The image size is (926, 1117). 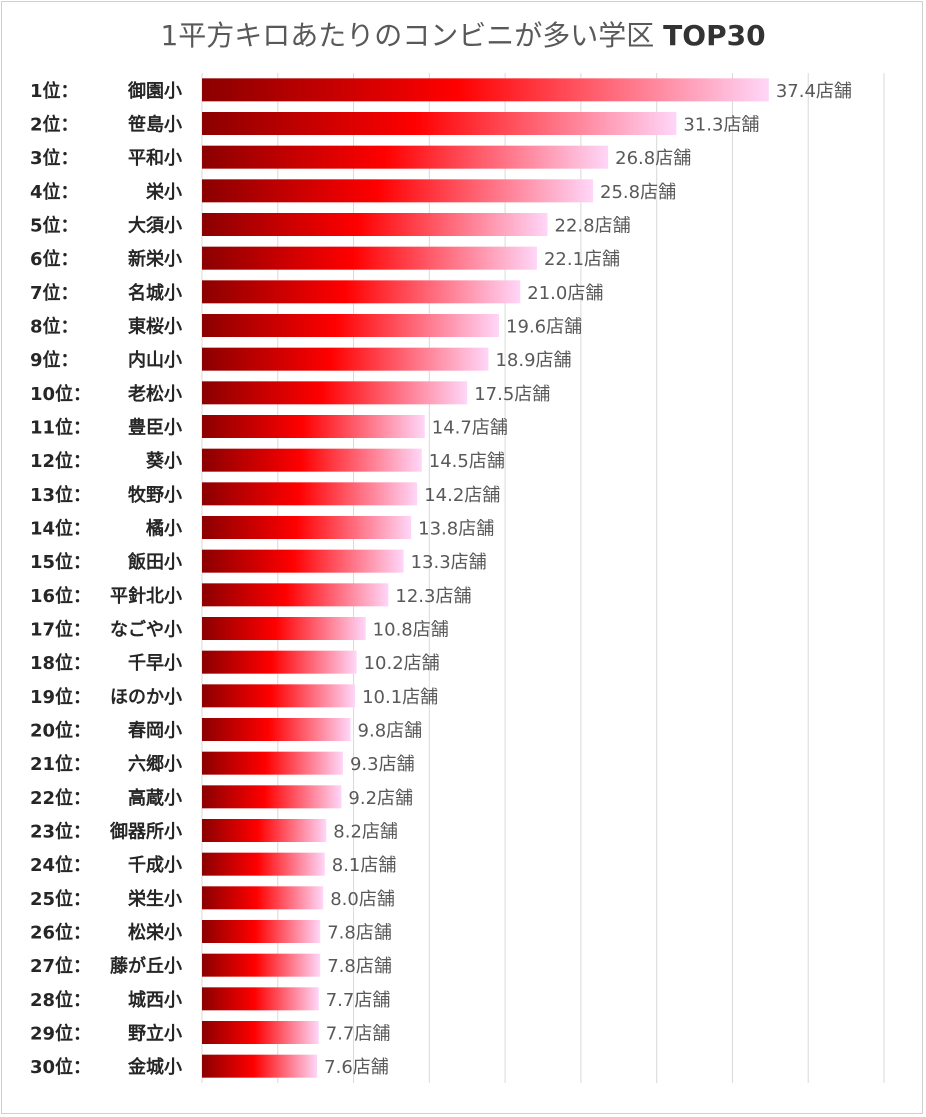 What do you see at coordinates (154, 899) in the screenshot?
I see `category-label-25: 栄生小` at bounding box center [154, 899].